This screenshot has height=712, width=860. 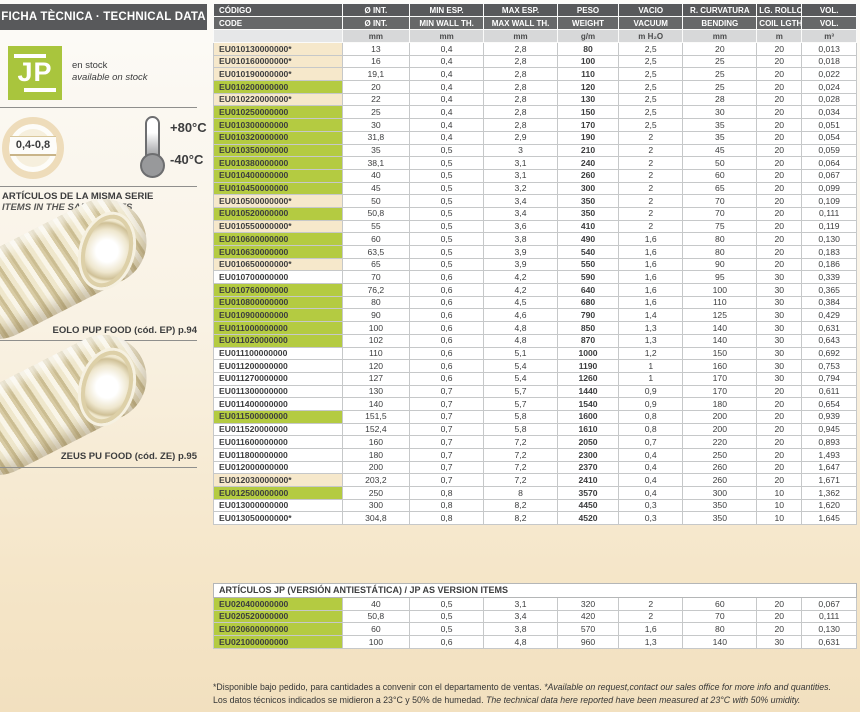 What do you see at coordinates (588, 188) in the screenshot?
I see `value-cell: 300` at bounding box center [588, 188].